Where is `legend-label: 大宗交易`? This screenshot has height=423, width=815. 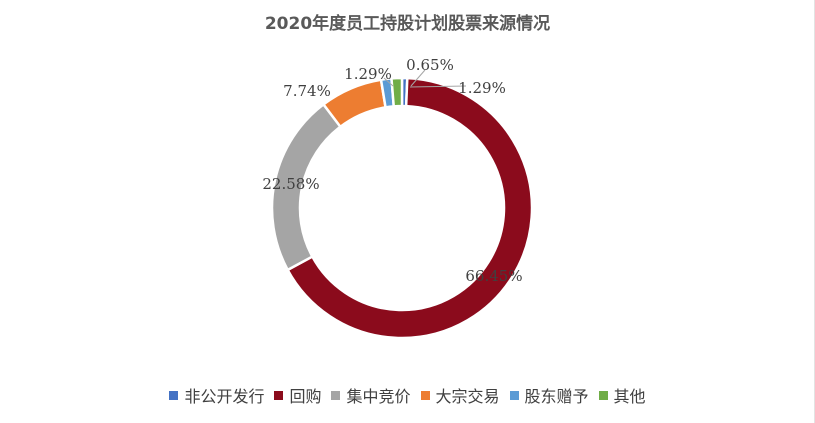
legend-label: 大宗交易 is located at coordinates (467, 396).